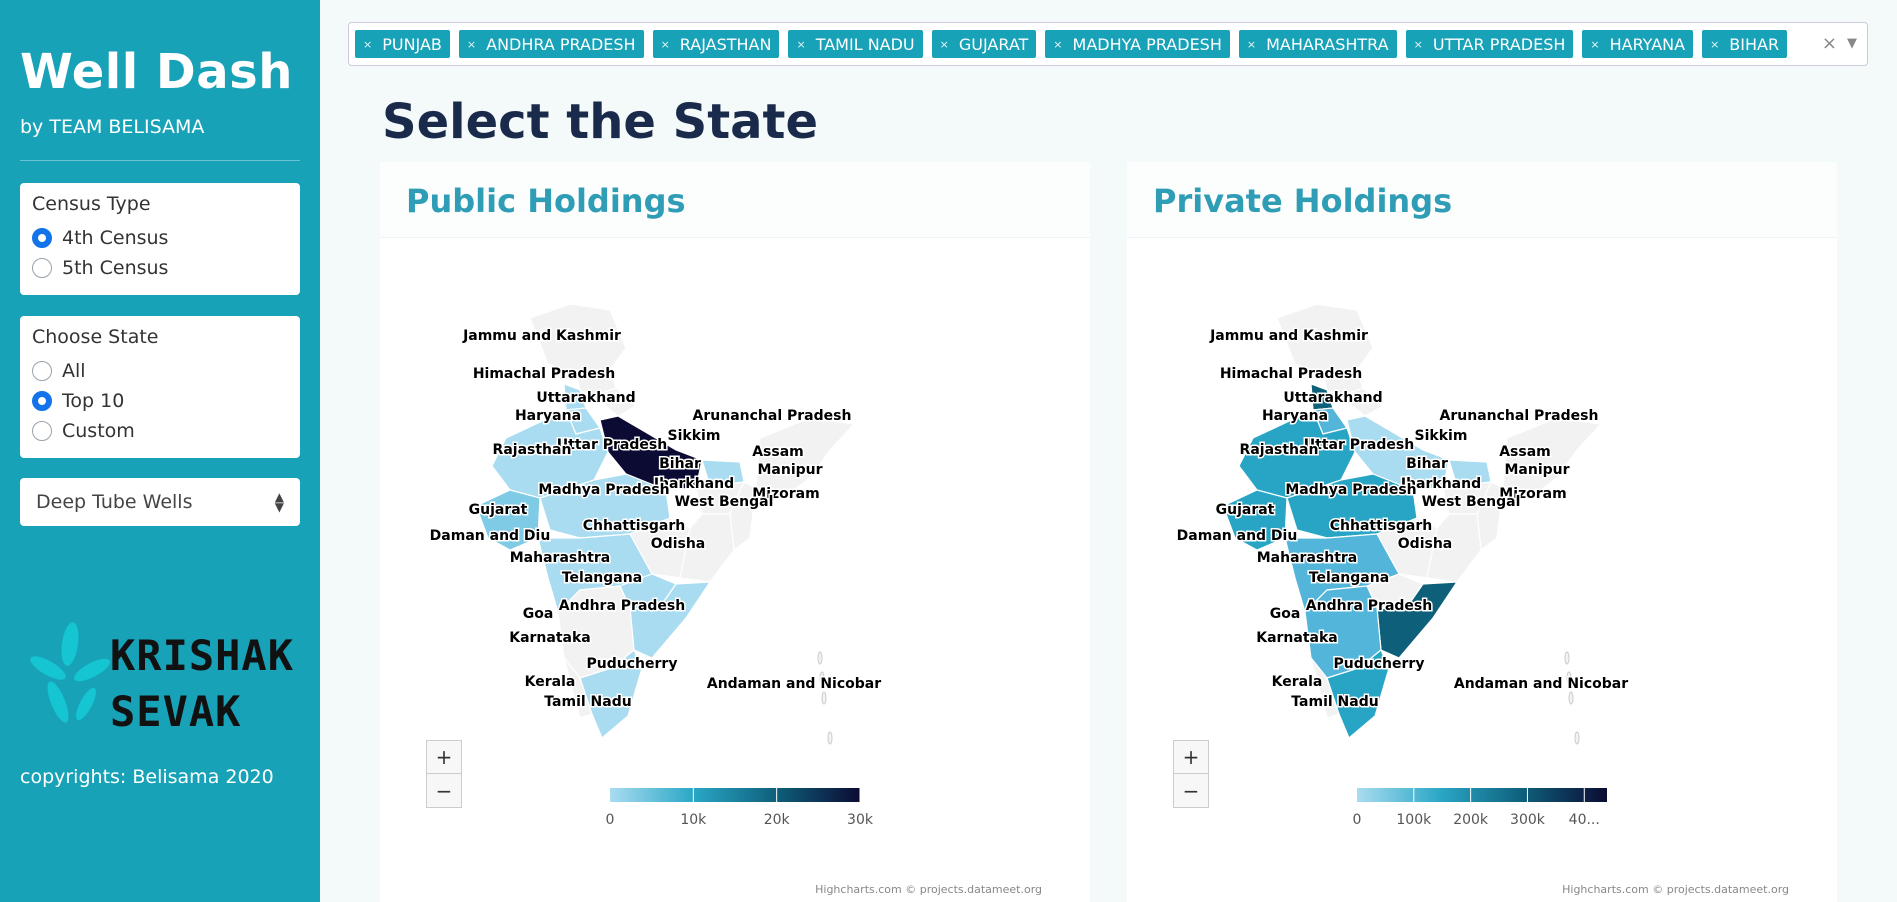 The image size is (1897, 902). Describe the element at coordinates (1536, 470) in the screenshot. I see `state-label: Manipur` at that location.